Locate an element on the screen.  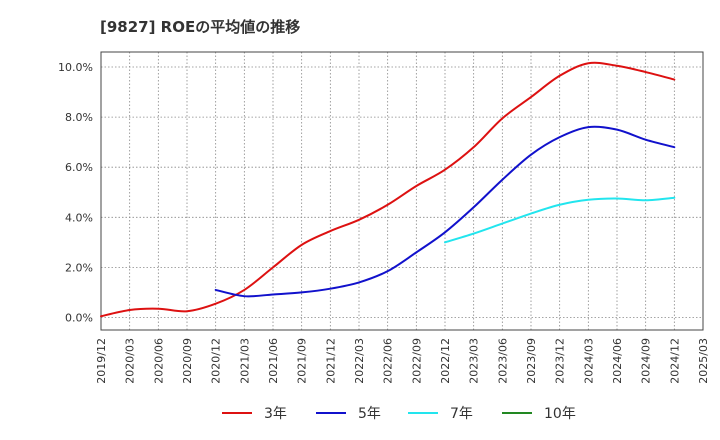
legend-label-1: 3年 is located at coordinates (275, 414).